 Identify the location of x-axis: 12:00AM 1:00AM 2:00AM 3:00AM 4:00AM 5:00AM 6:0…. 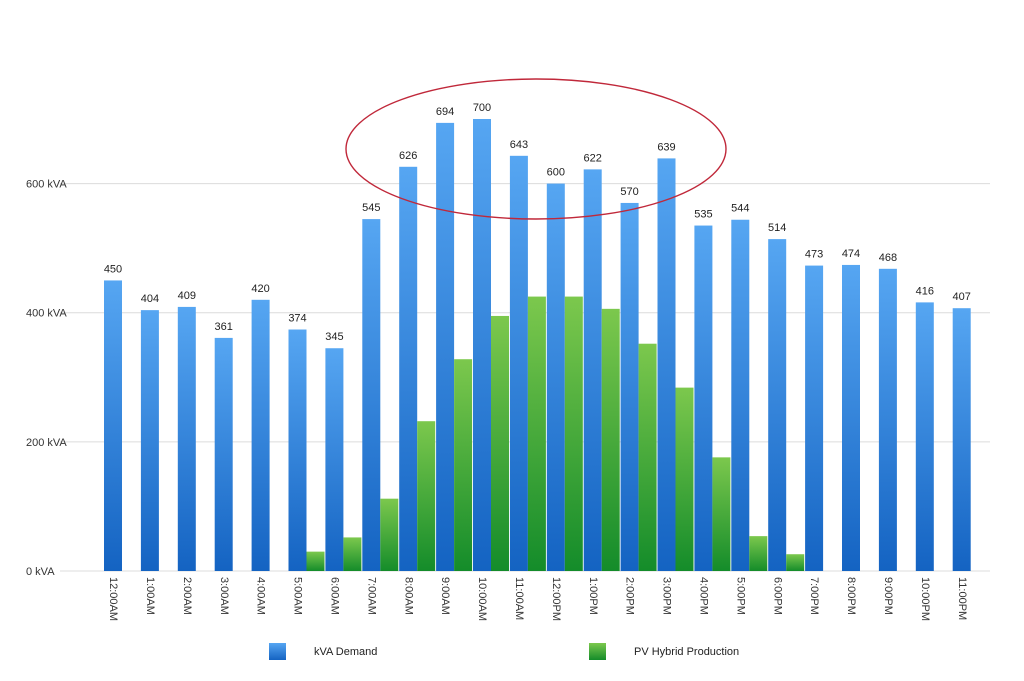
(537, 599).